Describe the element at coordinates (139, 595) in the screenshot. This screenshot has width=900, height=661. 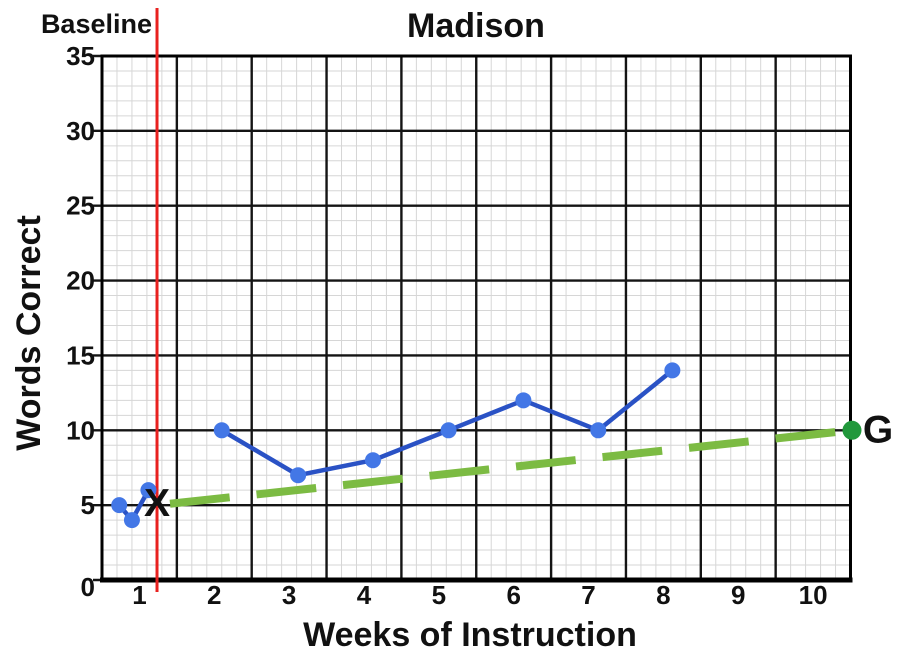
I see `x-tick-label: 1` at that location.